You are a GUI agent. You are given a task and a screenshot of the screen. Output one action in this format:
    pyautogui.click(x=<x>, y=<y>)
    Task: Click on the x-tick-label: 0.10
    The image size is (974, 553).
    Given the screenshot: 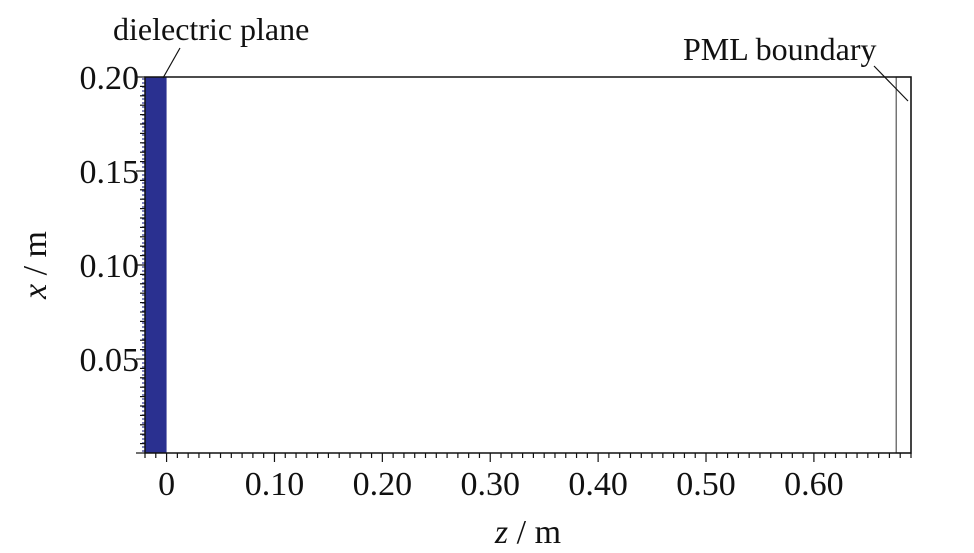 What is the action you would take?
    pyautogui.click(x=275, y=484)
    